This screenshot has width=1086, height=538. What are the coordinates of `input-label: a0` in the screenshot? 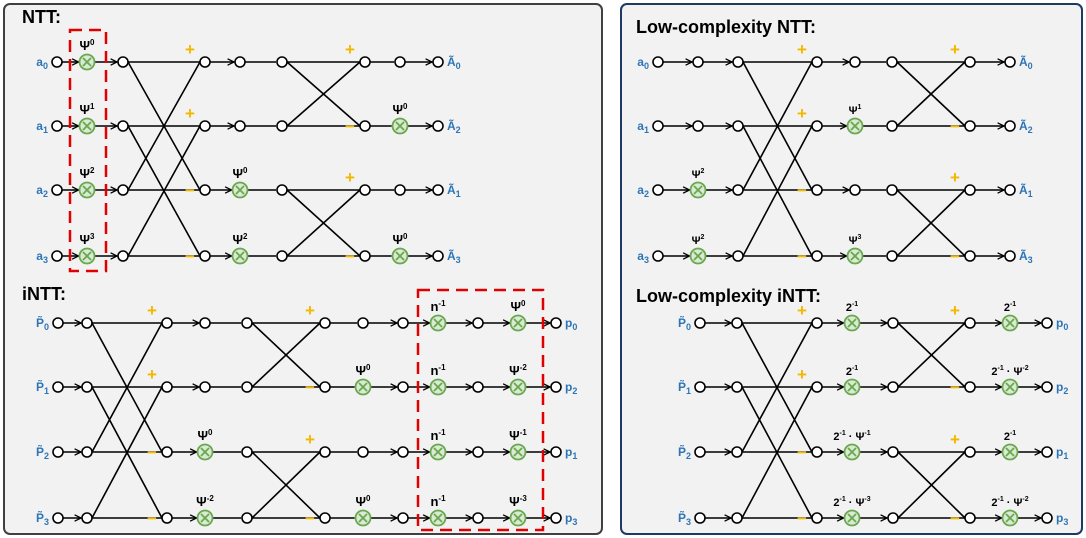 It's located at (643, 63).